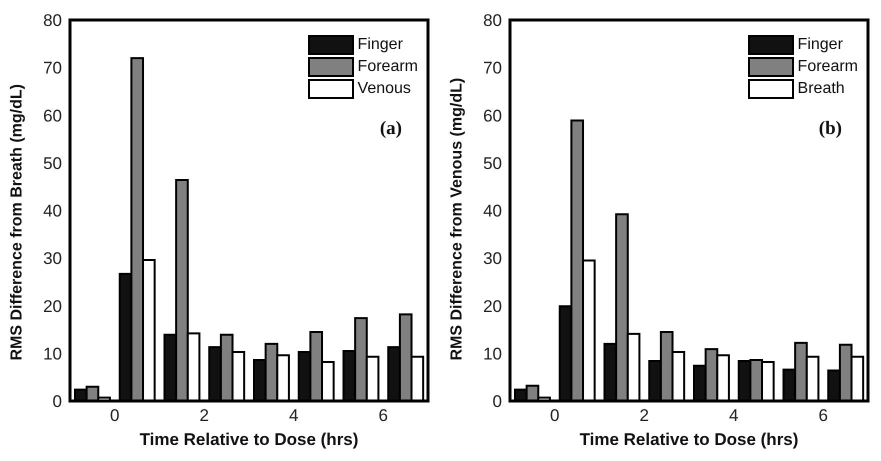  What do you see at coordinates (821, 89) in the screenshot?
I see `legend-label: Breath` at bounding box center [821, 89].